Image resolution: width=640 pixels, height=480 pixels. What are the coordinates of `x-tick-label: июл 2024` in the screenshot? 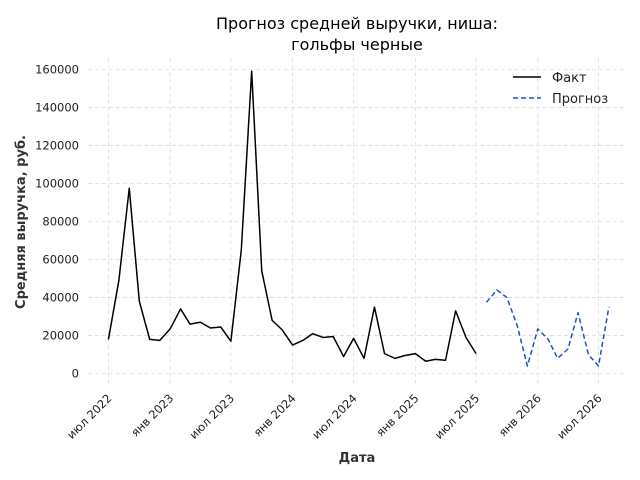 It's located at (334, 416).